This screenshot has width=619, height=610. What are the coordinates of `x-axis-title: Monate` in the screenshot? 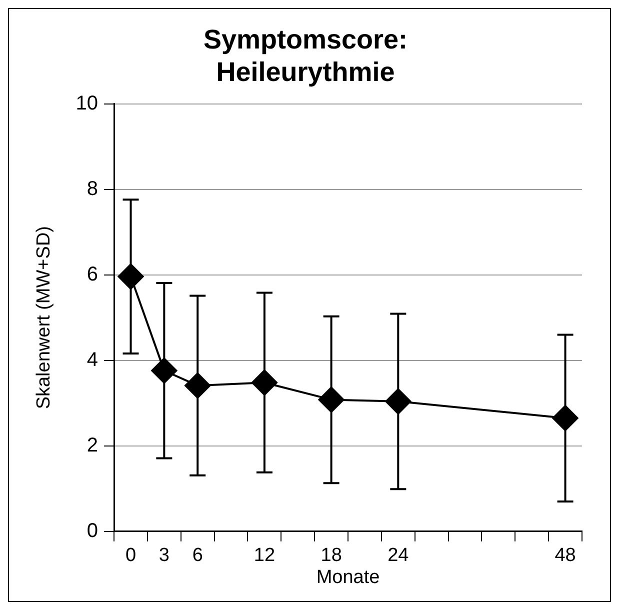 It's located at (348, 577).